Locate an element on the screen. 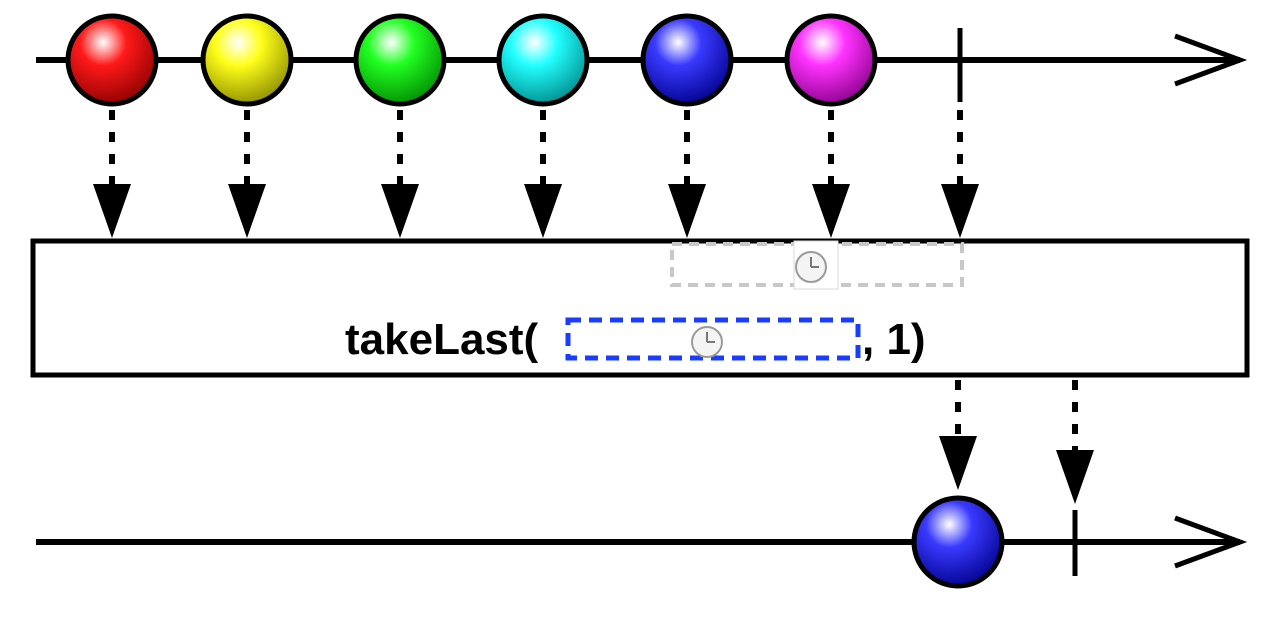 The height and width of the screenshot is (620, 1280). output-timeline is located at coordinates (642, 542).